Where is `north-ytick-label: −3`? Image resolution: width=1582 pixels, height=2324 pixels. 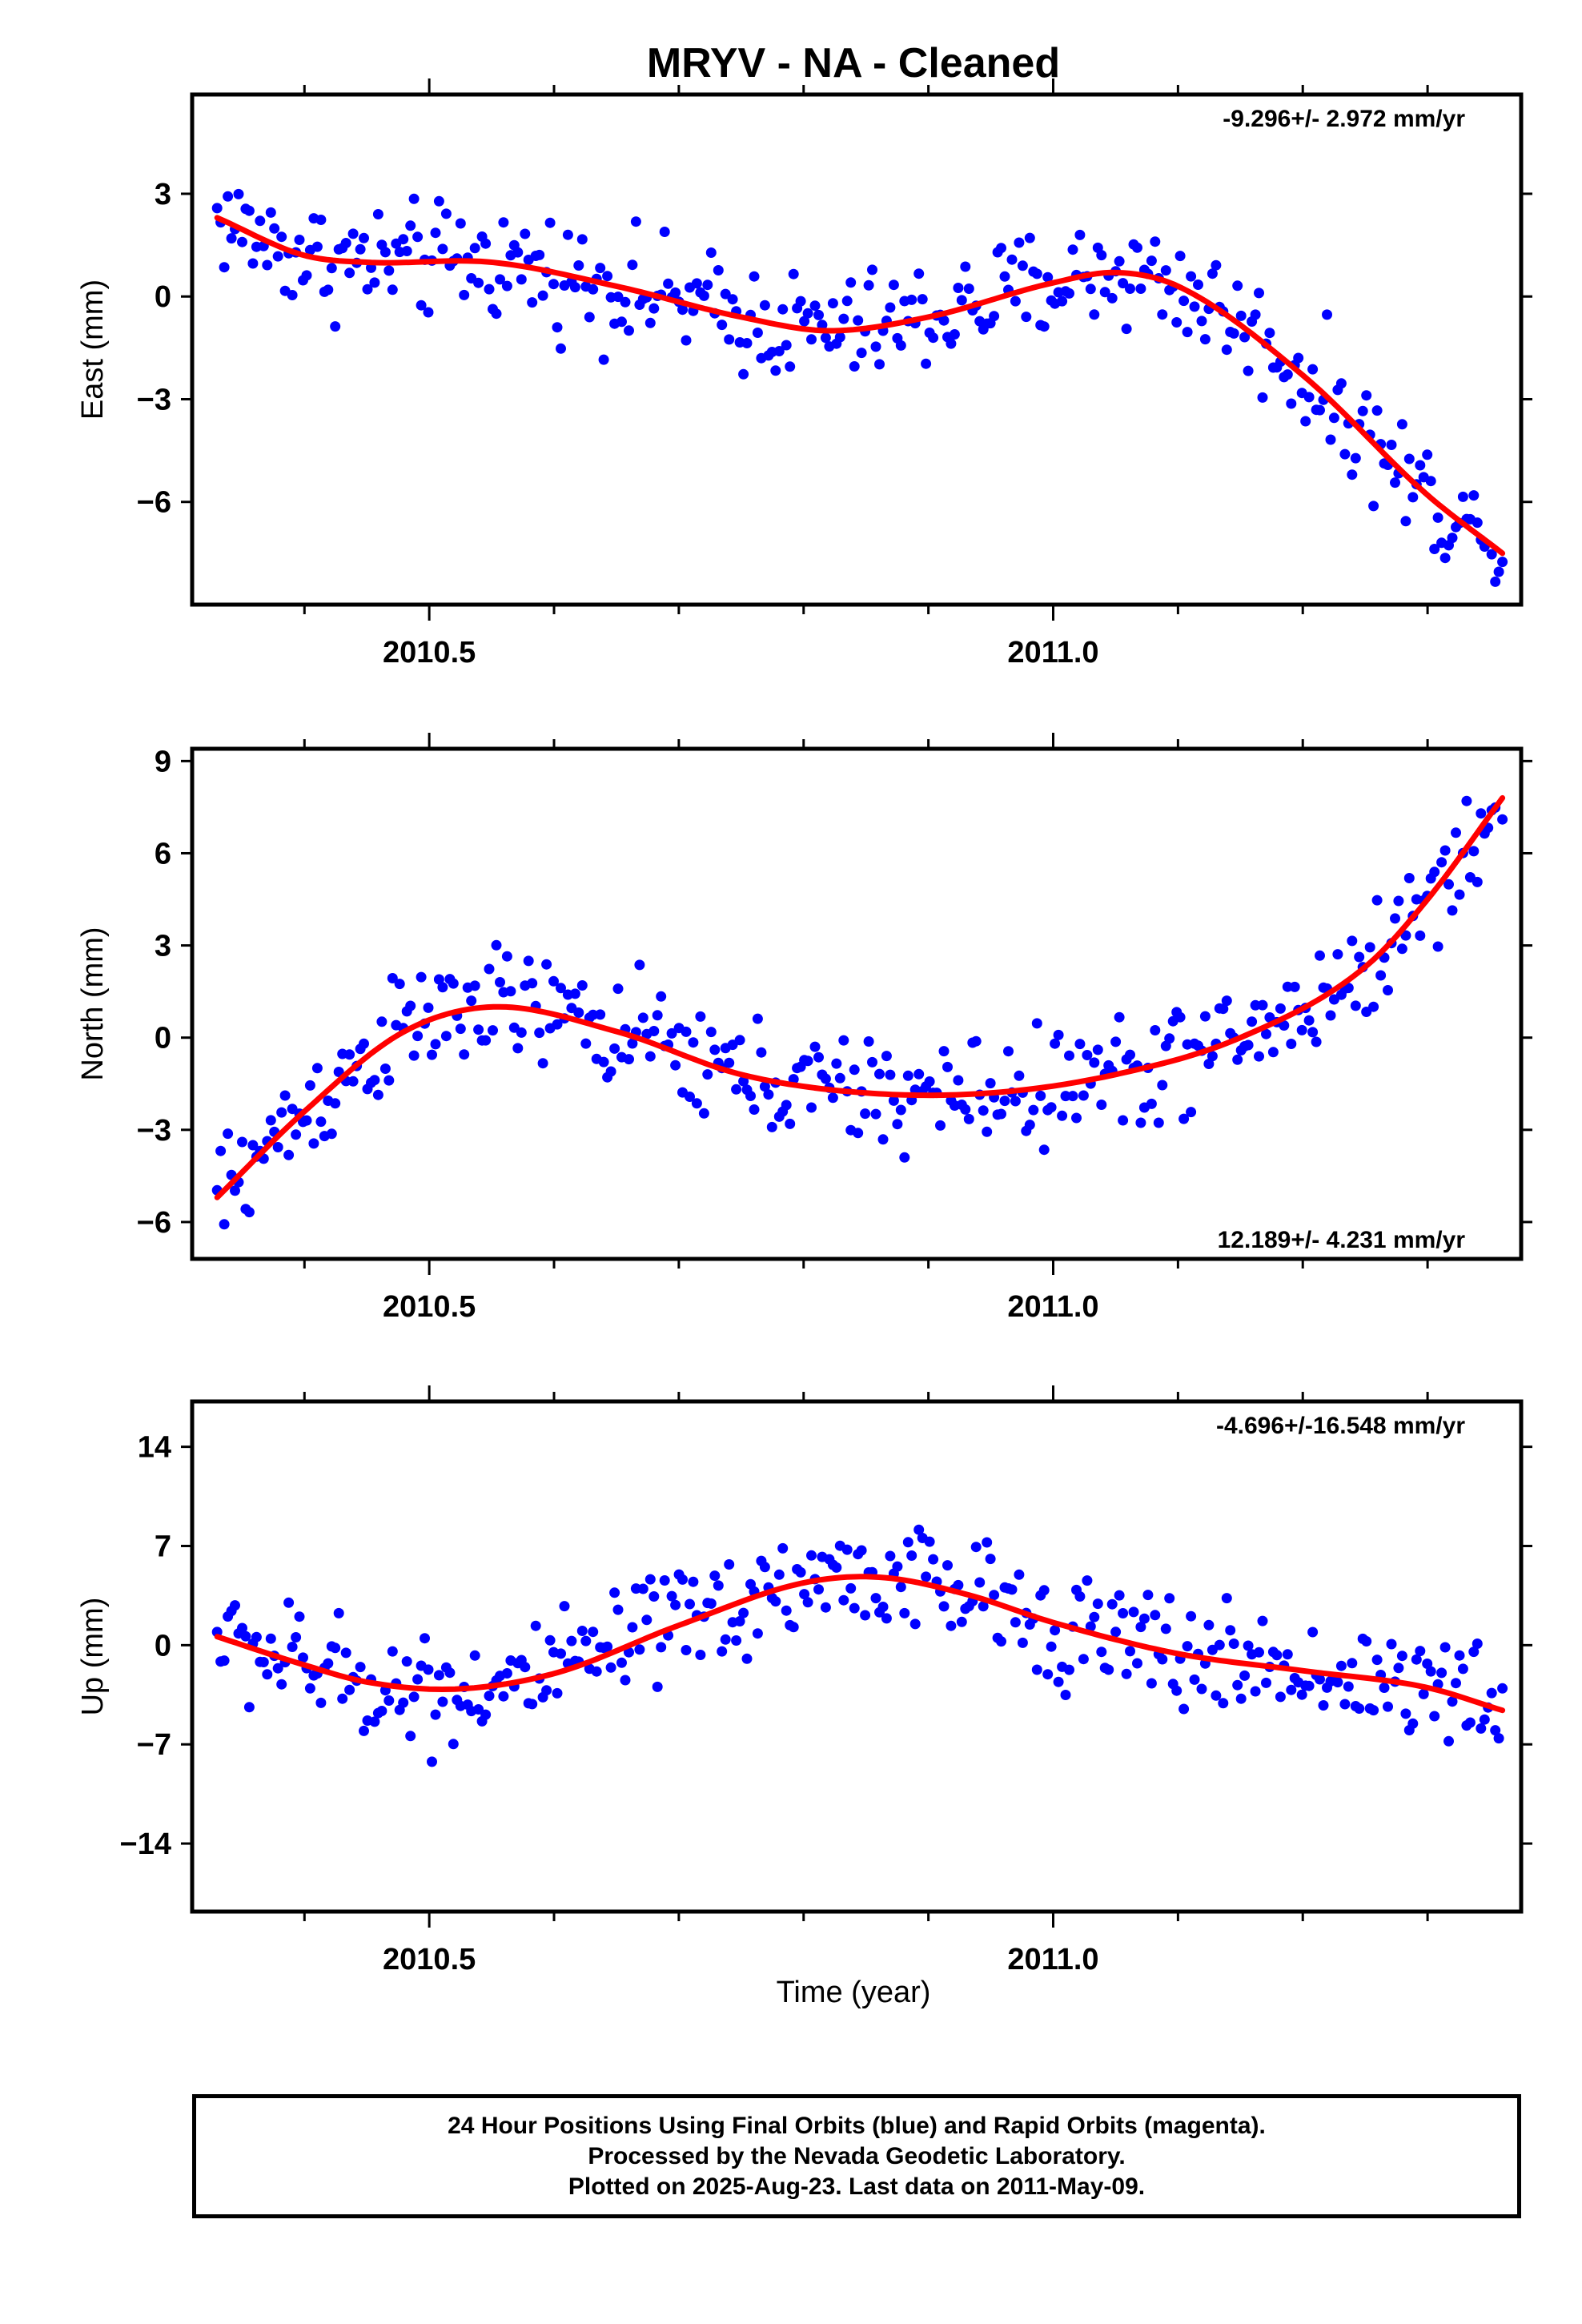
north-ytick-label: −3 is located at coordinates (154, 1131).